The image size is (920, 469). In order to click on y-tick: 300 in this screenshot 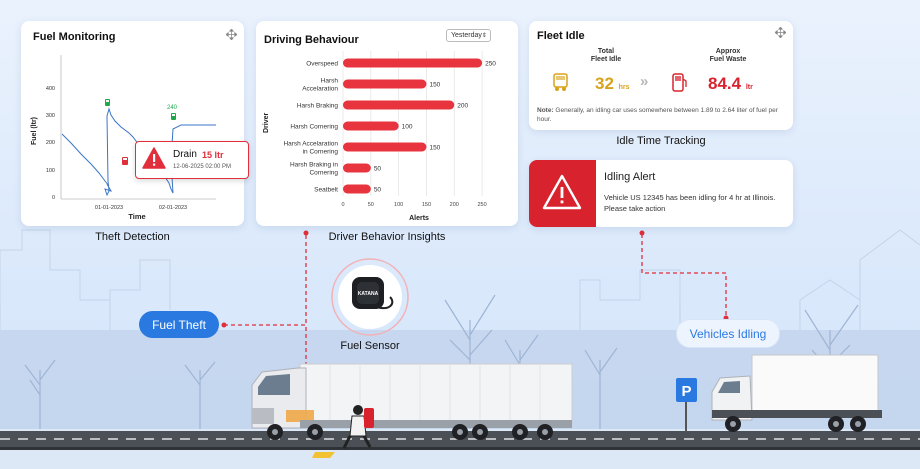, I will do `click(50, 116)`.